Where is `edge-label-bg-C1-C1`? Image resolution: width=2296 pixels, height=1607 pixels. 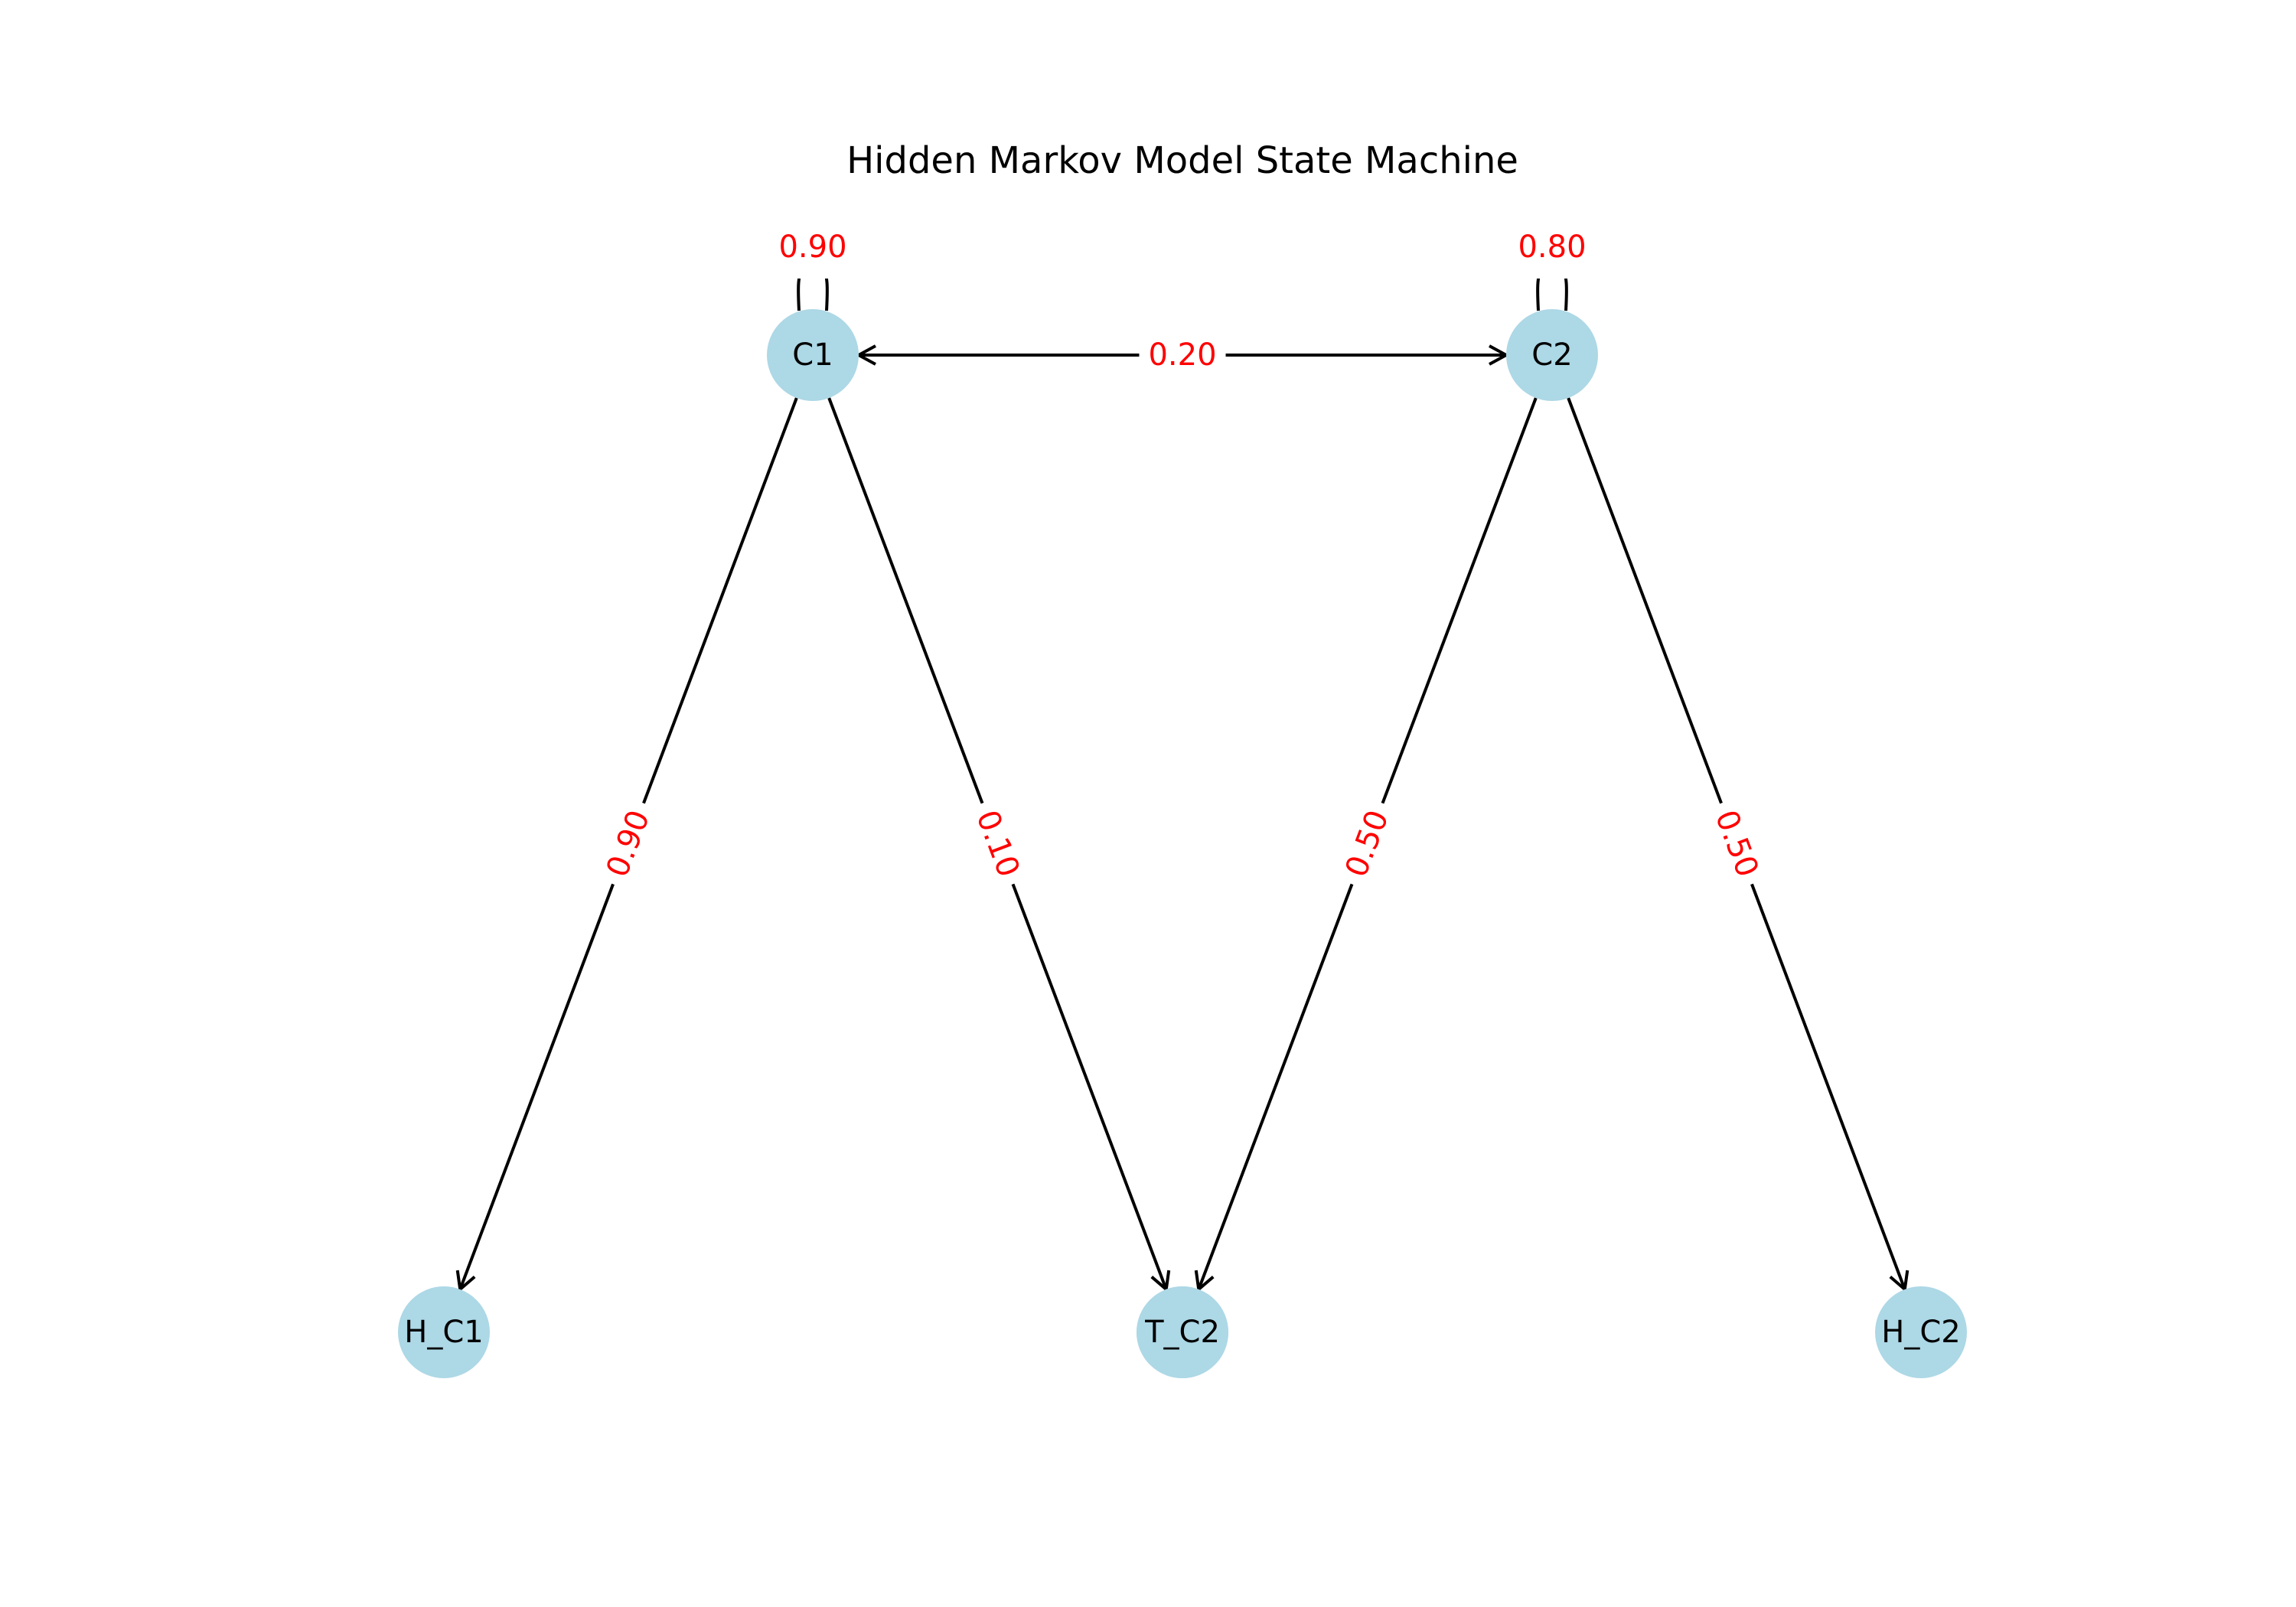
edge-label-bg-C1-C1 is located at coordinates (812, 248).